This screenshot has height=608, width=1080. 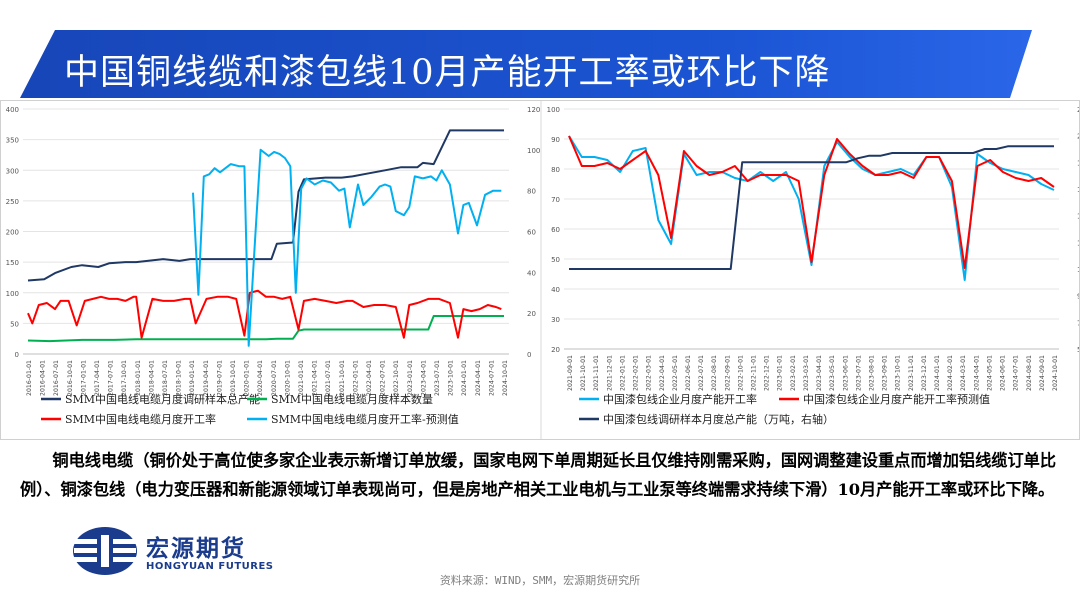 I want to click on x-axis-tick-label: 2022-12-01, so click(x=767, y=373).